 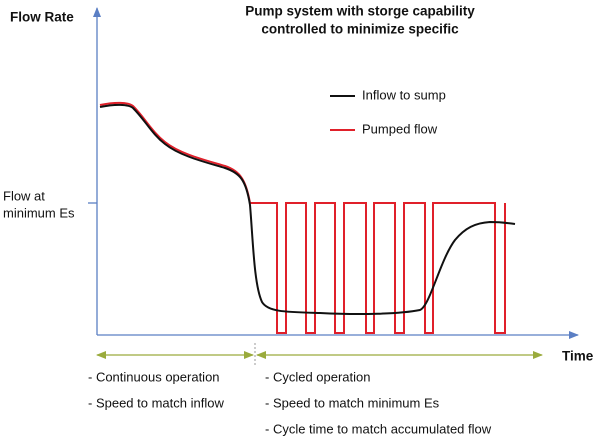 What do you see at coordinates (400, 128) in the screenshot?
I see `legend-label: Pumped flow` at bounding box center [400, 128].